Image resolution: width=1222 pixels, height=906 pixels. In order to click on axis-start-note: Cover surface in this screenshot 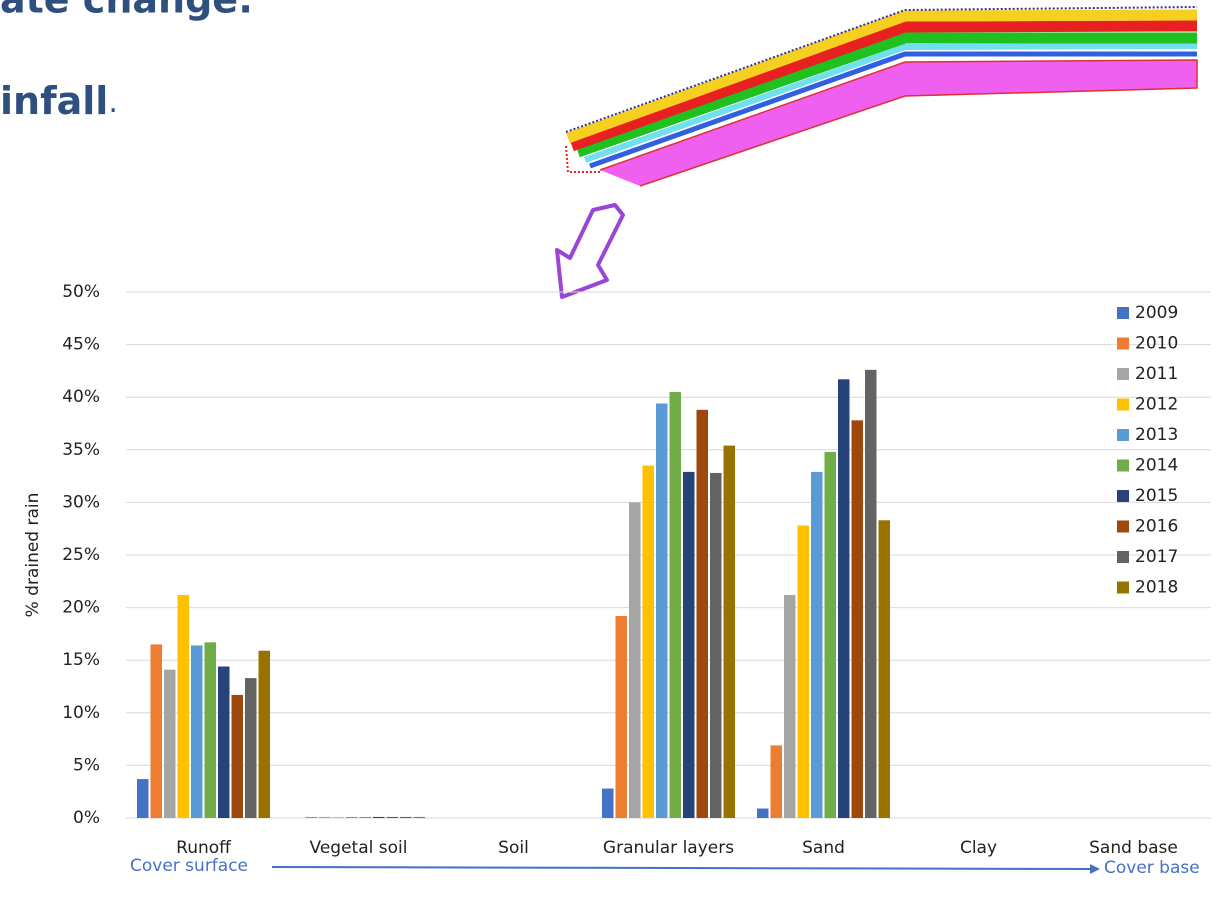, I will do `click(189, 866)`.